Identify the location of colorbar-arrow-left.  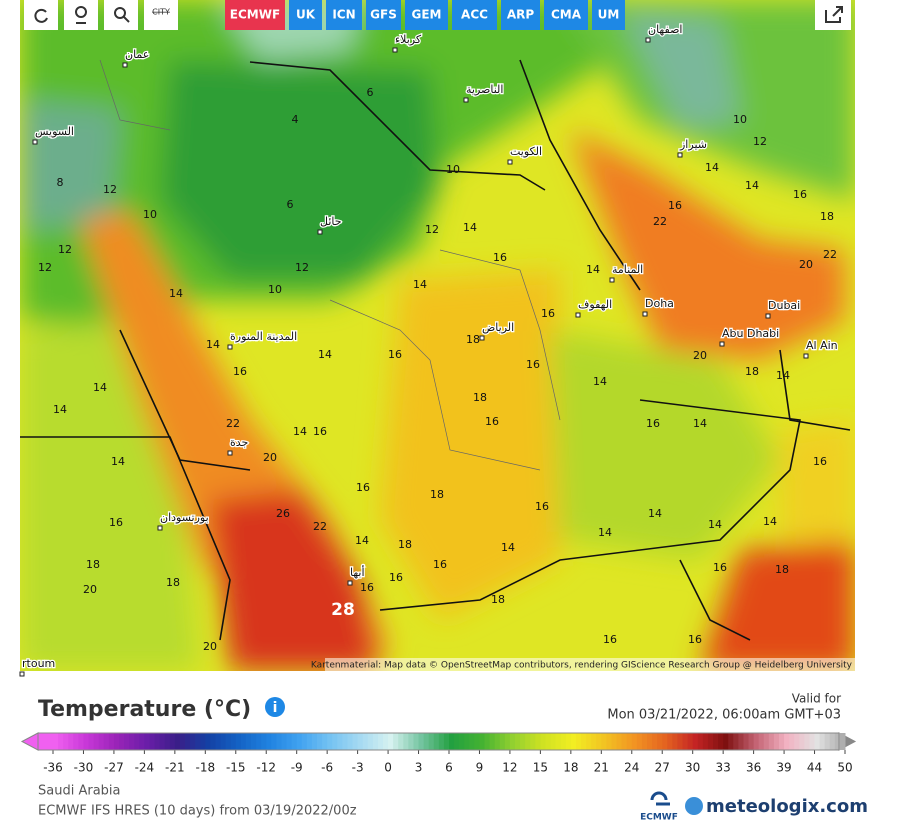
(29, 741).